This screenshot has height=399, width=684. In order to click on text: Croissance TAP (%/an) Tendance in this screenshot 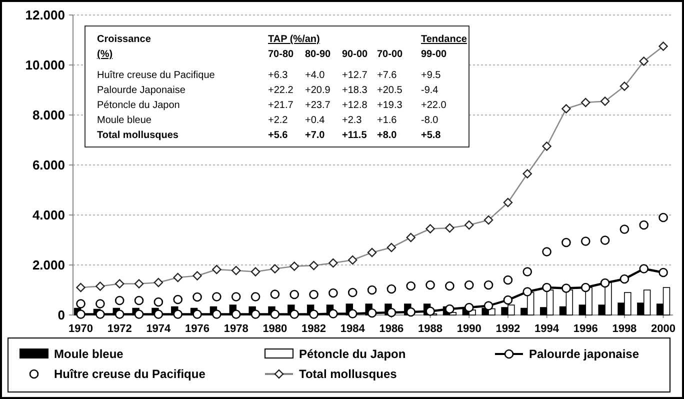, I will do `click(282, 39)`.